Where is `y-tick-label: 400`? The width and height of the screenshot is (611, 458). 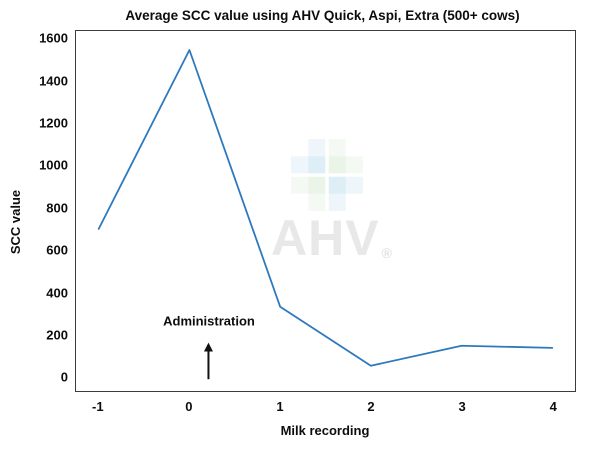 y-tick-label: 400 is located at coordinates (57, 292).